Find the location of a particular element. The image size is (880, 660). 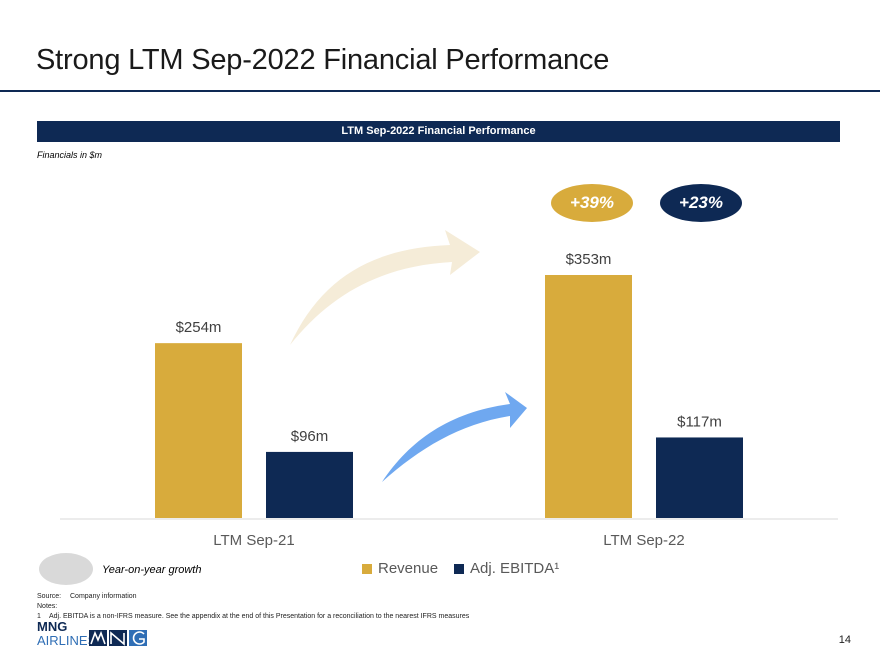

data-label-revenue-0: $254m is located at coordinates (199, 327).